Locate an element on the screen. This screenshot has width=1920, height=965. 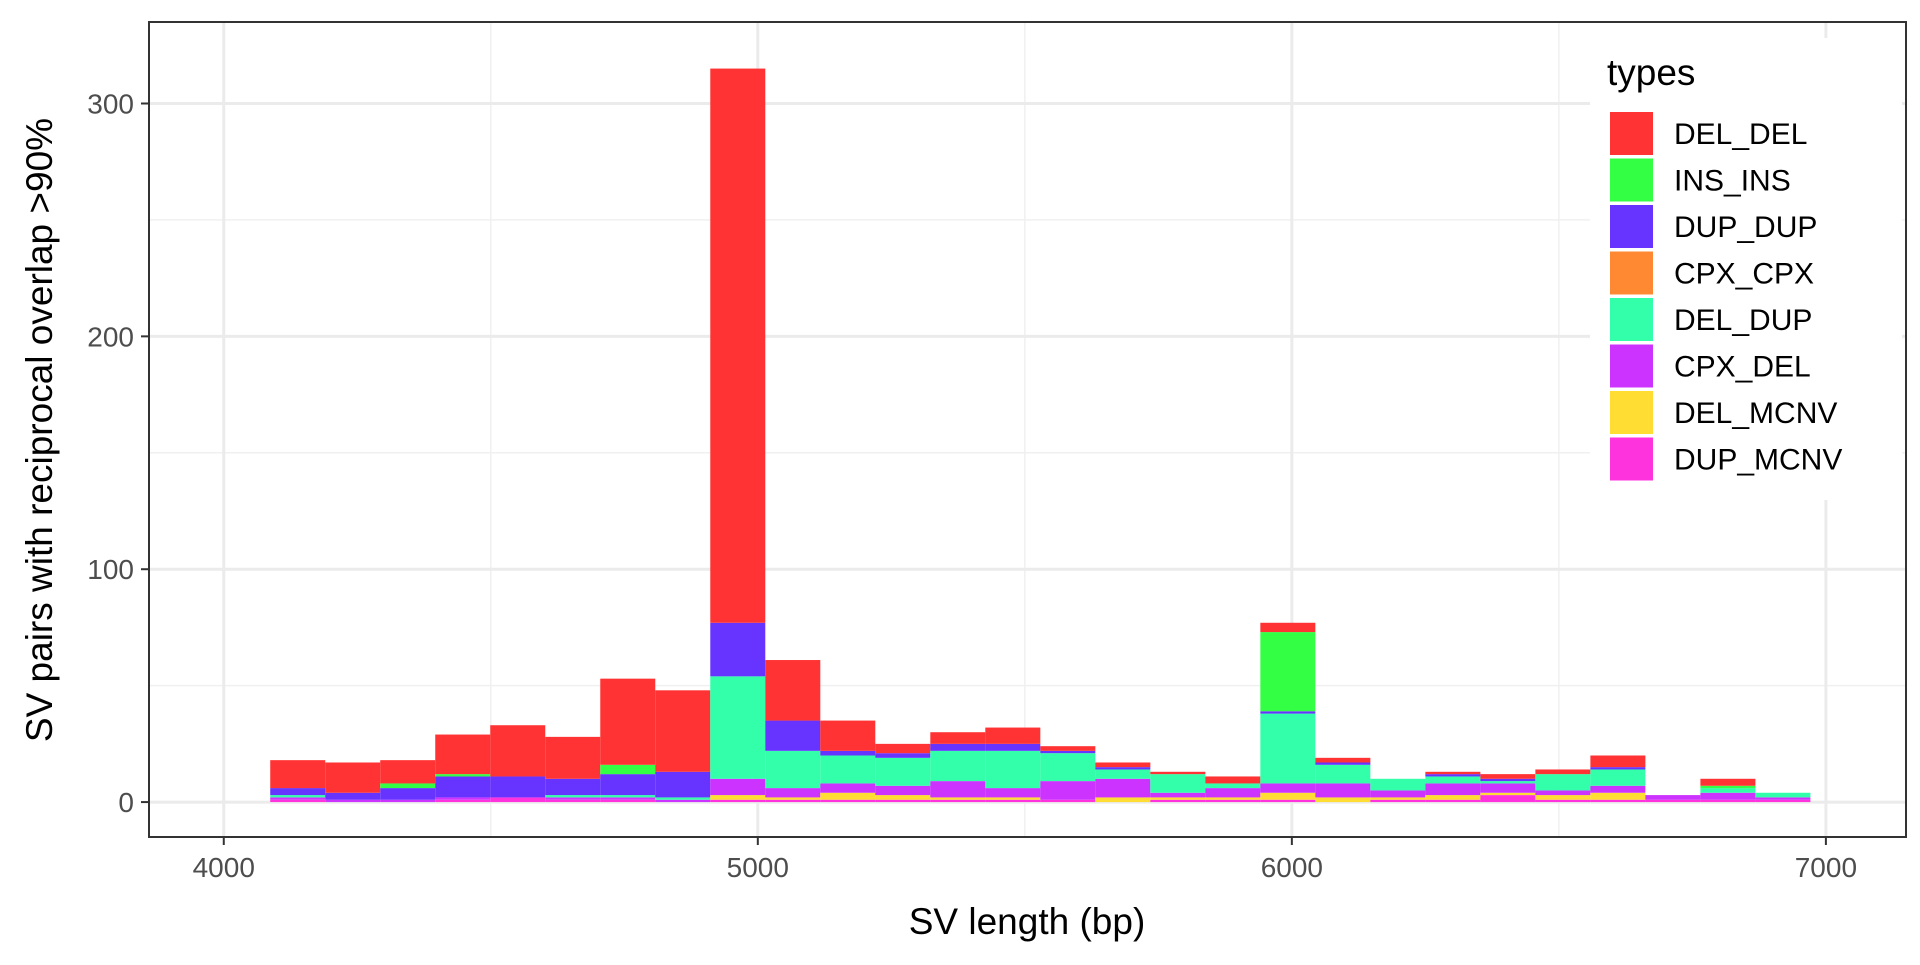
x-tick-label: 4000 is located at coordinates (224, 867).